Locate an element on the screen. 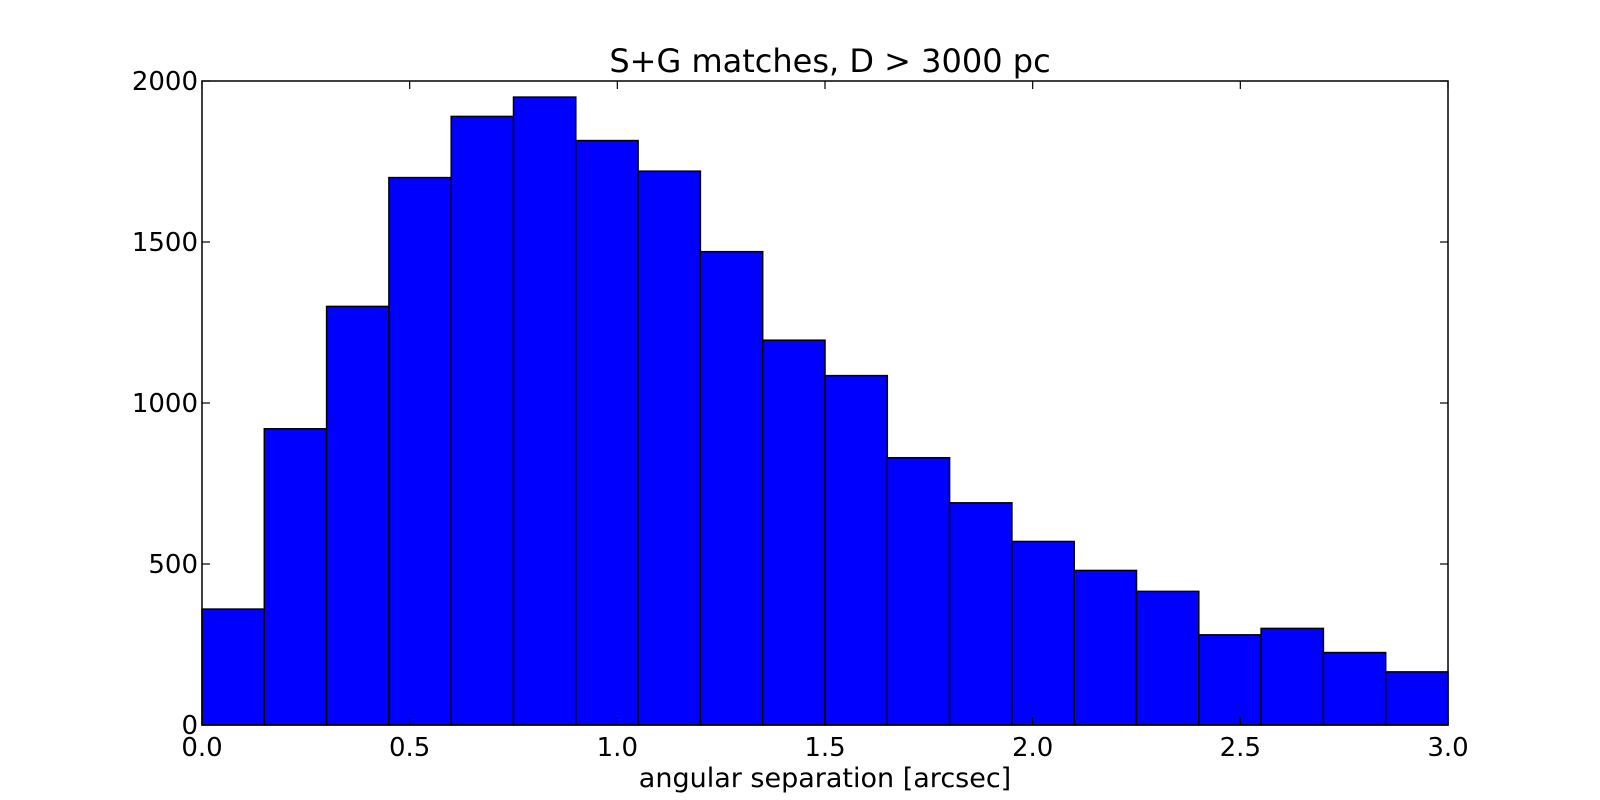 Image resolution: width=1600 pixels, height=800 pixels. y-tick-label: 0 is located at coordinates (189, 726).